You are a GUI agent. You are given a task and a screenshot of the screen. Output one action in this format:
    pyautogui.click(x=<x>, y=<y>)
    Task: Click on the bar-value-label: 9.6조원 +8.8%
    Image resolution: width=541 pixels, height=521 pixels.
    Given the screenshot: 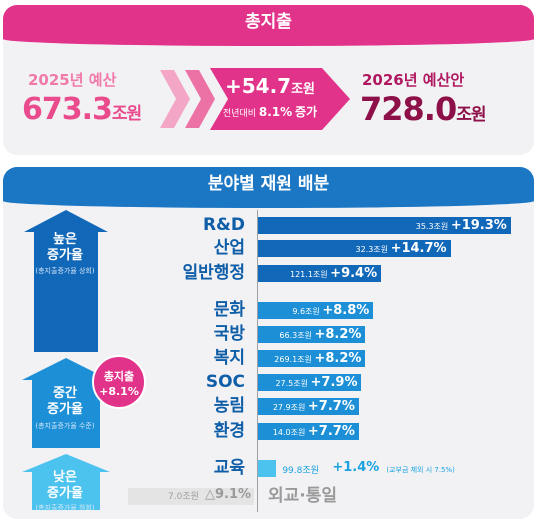 What is the action you would take?
    pyautogui.click(x=330, y=310)
    